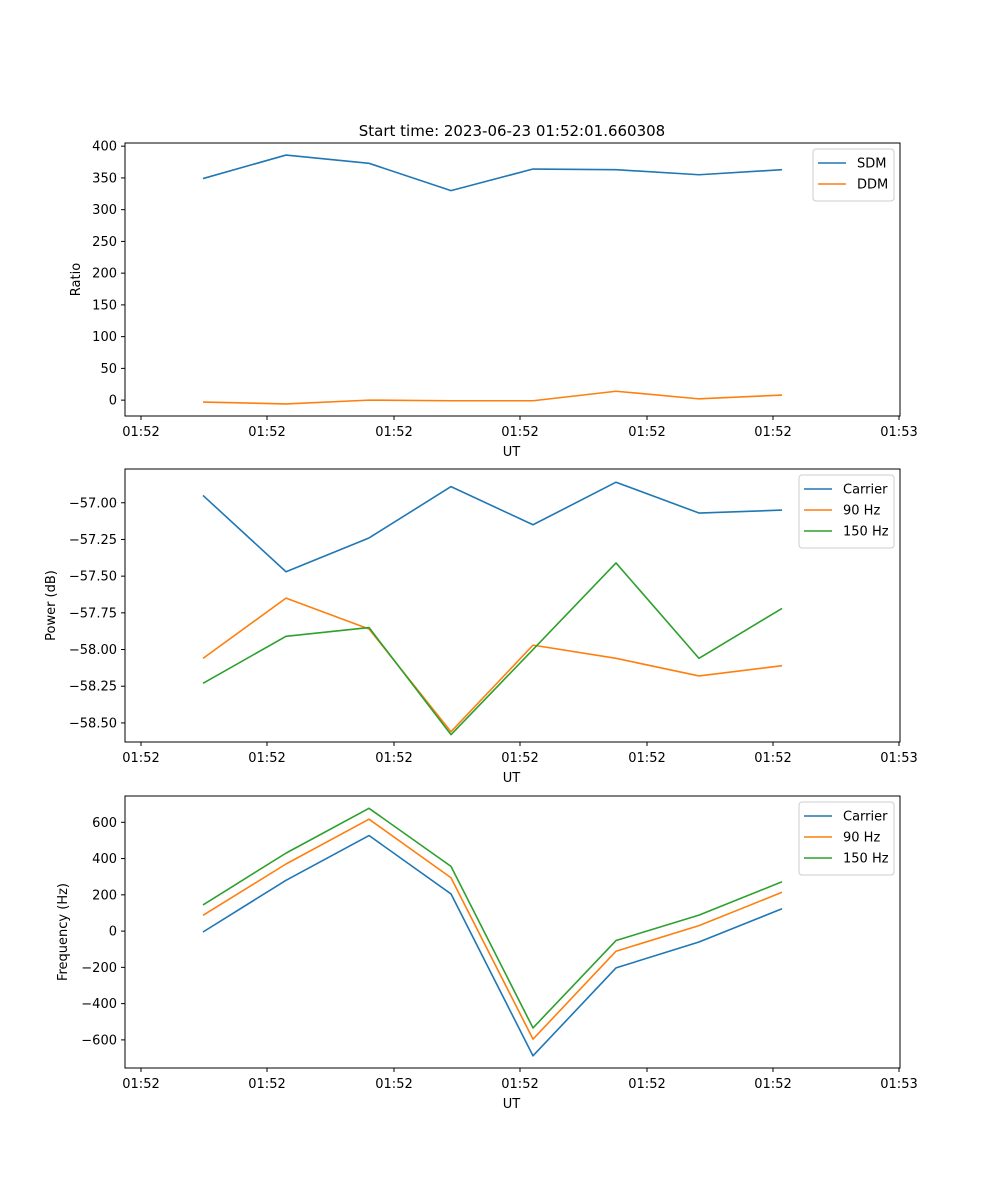 The width and height of the screenshot is (1000, 1200). What do you see at coordinates (93, 723) in the screenshot?
I see `y-tick-label: −58.50` at bounding box center [93, 723].